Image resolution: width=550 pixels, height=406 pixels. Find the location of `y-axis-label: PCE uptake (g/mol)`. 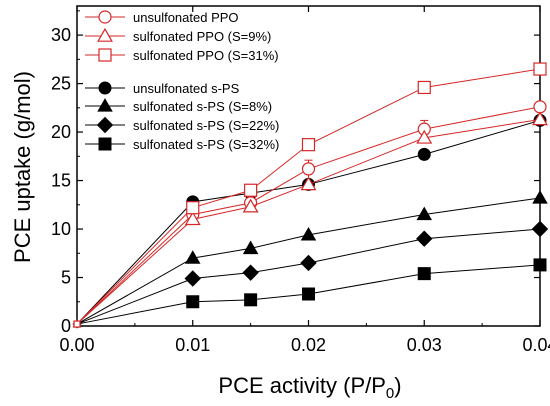

y-axis-label: PCE uptake (g/mol) is located at coordinates (22, 167).